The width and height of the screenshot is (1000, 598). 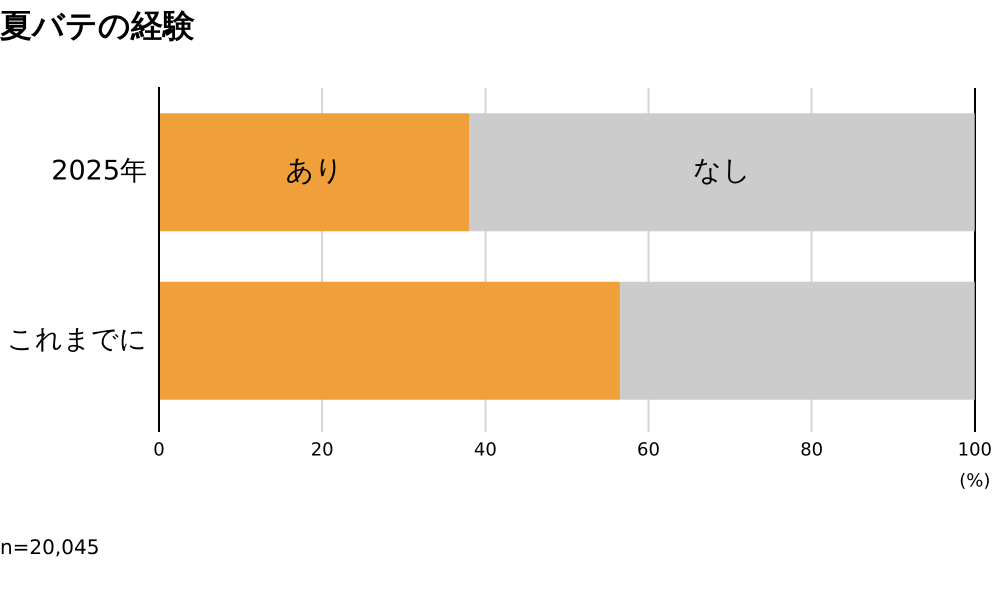 What do you see at coordinates (975, 449) in the screenshot?
I see `x-tick-label: 100` at bounding box center [975, 449].